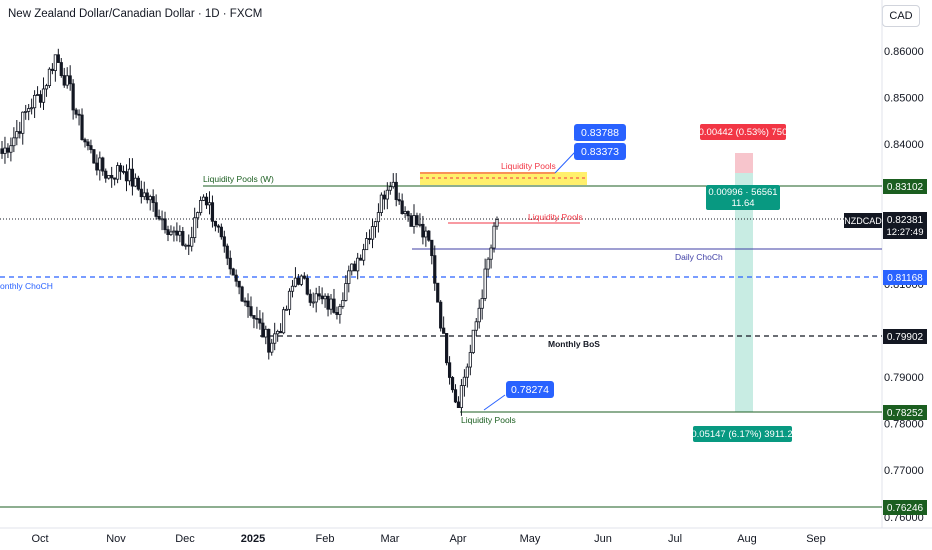 Image resolution: width=932 pixels, height=550 pixels. I want to click on x-tick-label: Dec, so click(185, 539).